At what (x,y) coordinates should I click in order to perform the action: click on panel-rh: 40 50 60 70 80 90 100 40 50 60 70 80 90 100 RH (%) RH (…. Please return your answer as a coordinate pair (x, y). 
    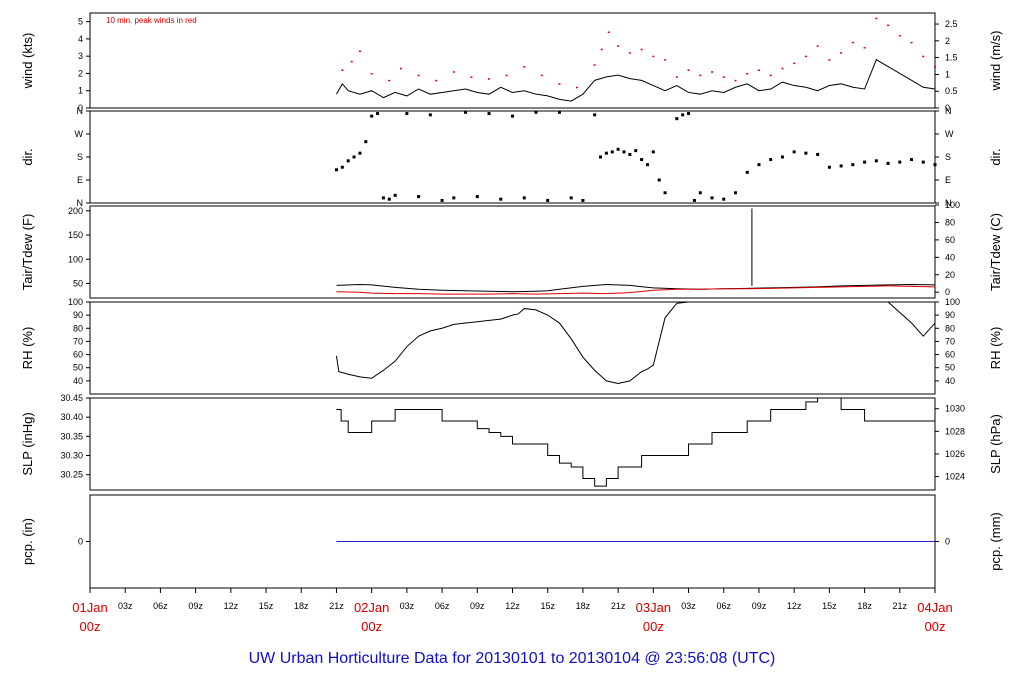
    Looking at the image, I should click on (511, 346).